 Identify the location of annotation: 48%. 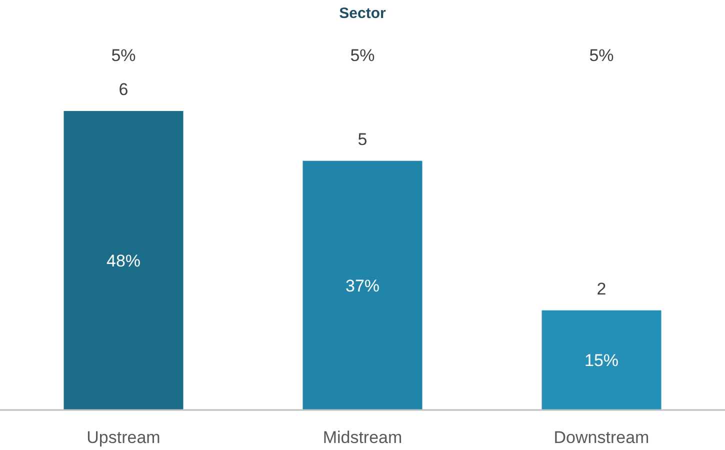
(123, 261).